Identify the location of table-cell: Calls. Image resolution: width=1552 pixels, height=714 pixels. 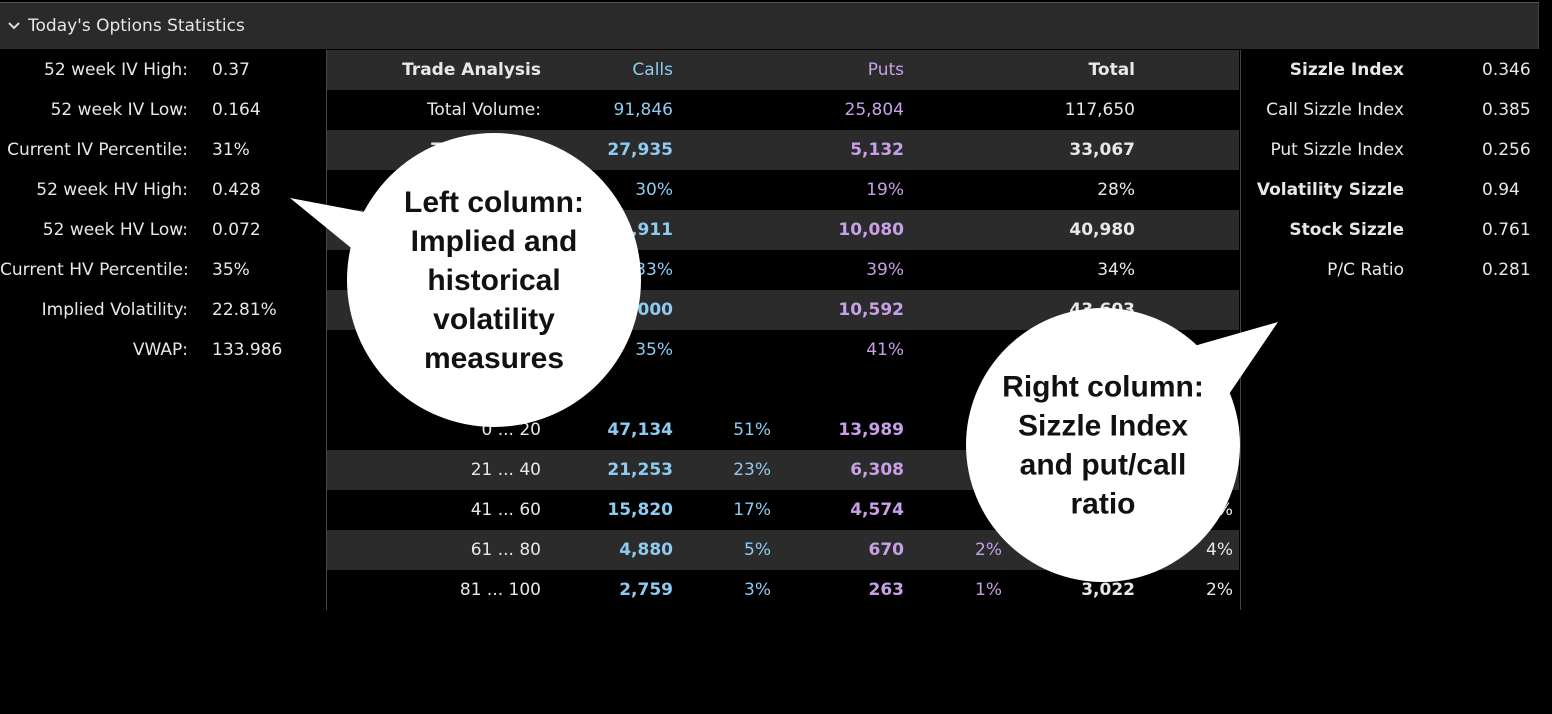
(652, 70).